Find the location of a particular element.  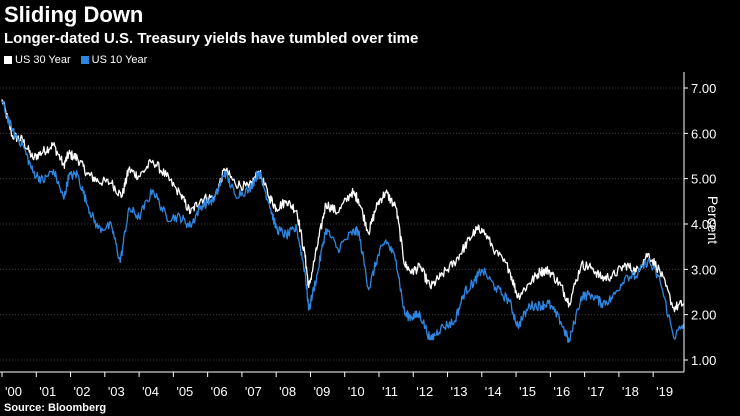

x-tick-label: '11 is located at coordinates (390, 391).